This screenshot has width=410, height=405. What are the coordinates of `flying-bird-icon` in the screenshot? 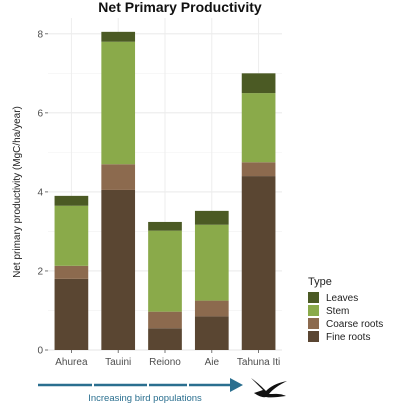 It's located at (269, 388).